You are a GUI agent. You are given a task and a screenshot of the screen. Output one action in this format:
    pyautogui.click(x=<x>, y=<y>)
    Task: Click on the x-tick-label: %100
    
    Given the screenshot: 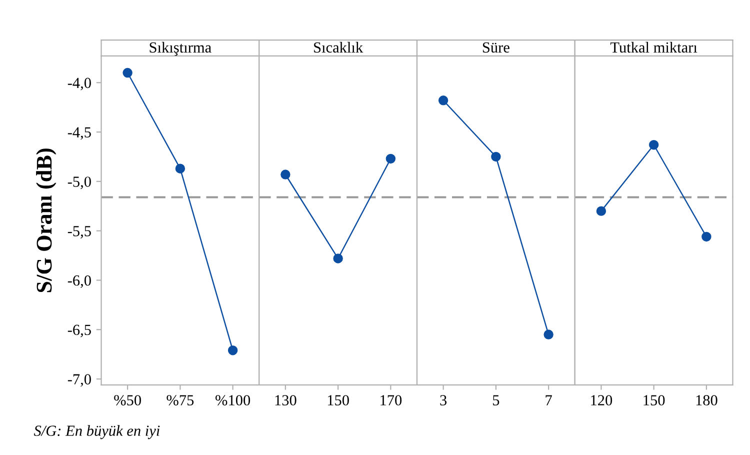 What is the action you would take?
    pyautogui.click(x=233, y=400)
    